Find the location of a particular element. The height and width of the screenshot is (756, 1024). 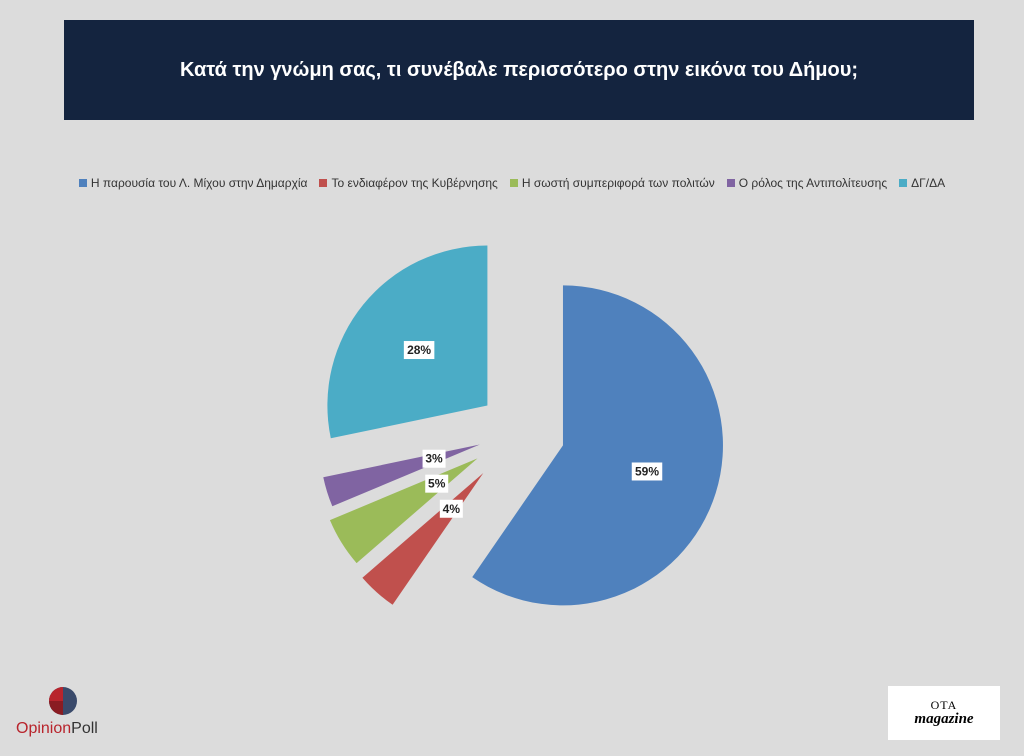

legend-item: Ο ρόλος της Αντιπολίτευσης is located at coordinates (807, 183).